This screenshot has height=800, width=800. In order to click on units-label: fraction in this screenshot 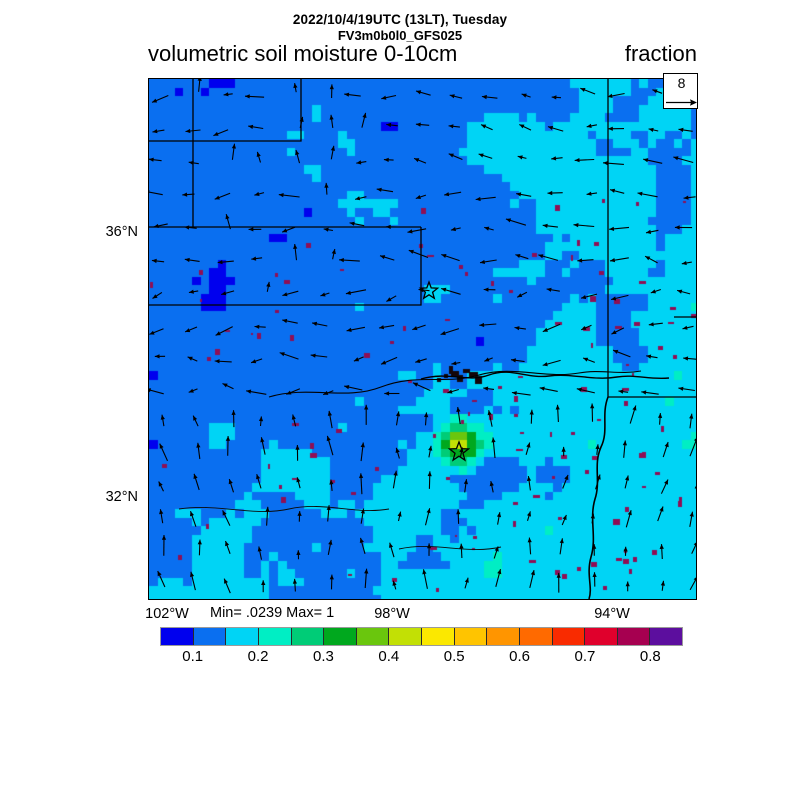, I will do `click(660, 53)`.